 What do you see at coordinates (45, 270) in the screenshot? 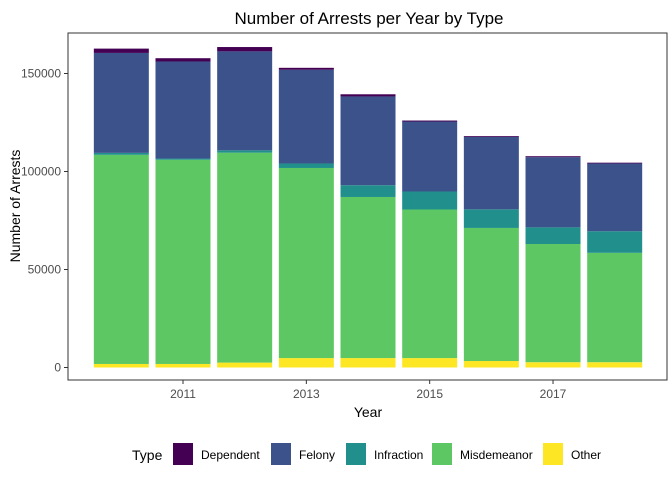
I see `y-tick-label: 50000` at bounding box center [45, 270].